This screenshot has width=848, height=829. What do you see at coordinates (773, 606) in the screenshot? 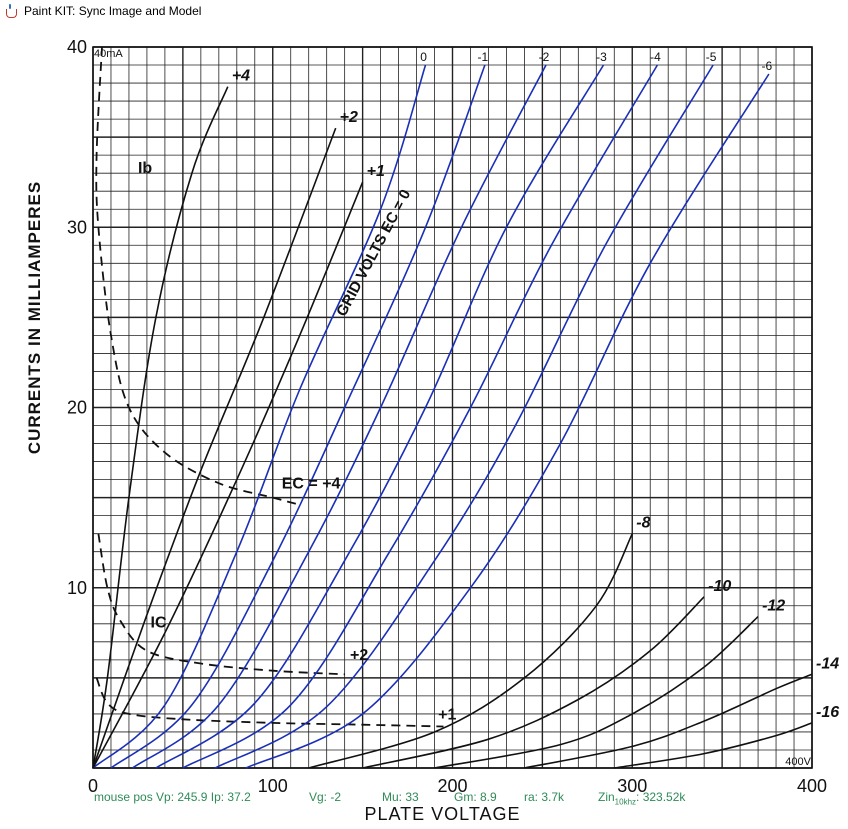
I see `curve-label--12: -12` at bounding box center [773, 606].